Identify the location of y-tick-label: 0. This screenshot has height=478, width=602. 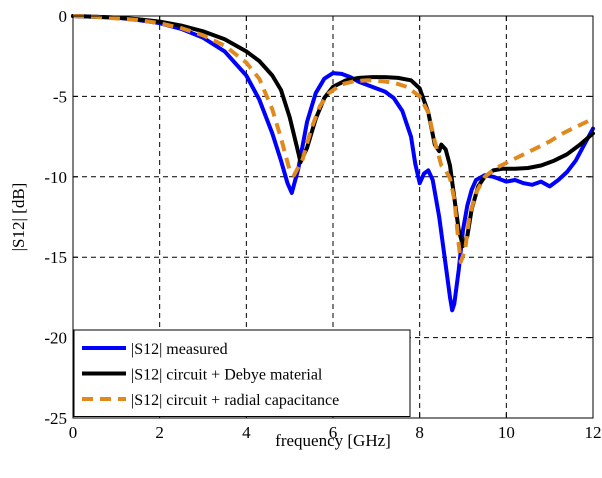
(63, 16).